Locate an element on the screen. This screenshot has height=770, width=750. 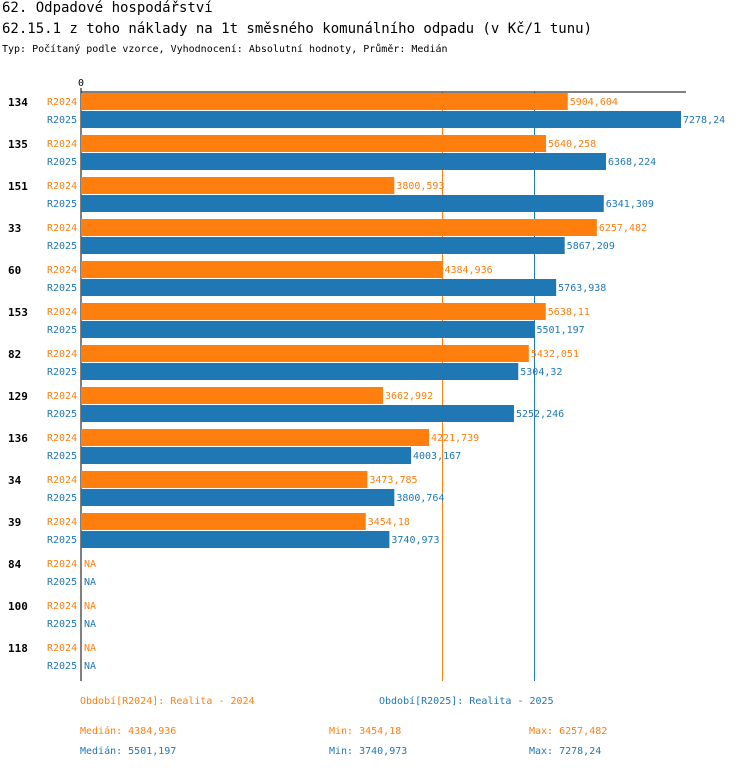
data-label: 5640,258 is located at coordinates (572, 144).